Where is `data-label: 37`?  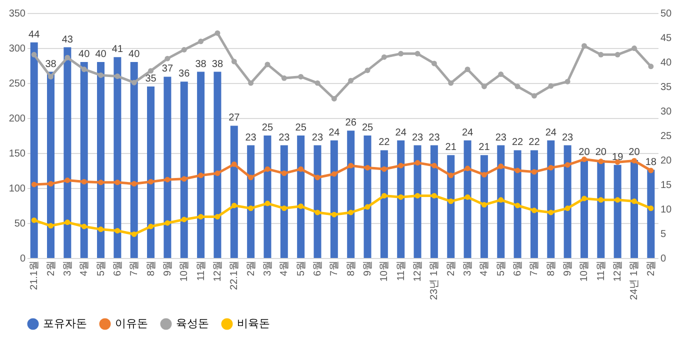
data-label: 37 is located at coordinates (168, 69).